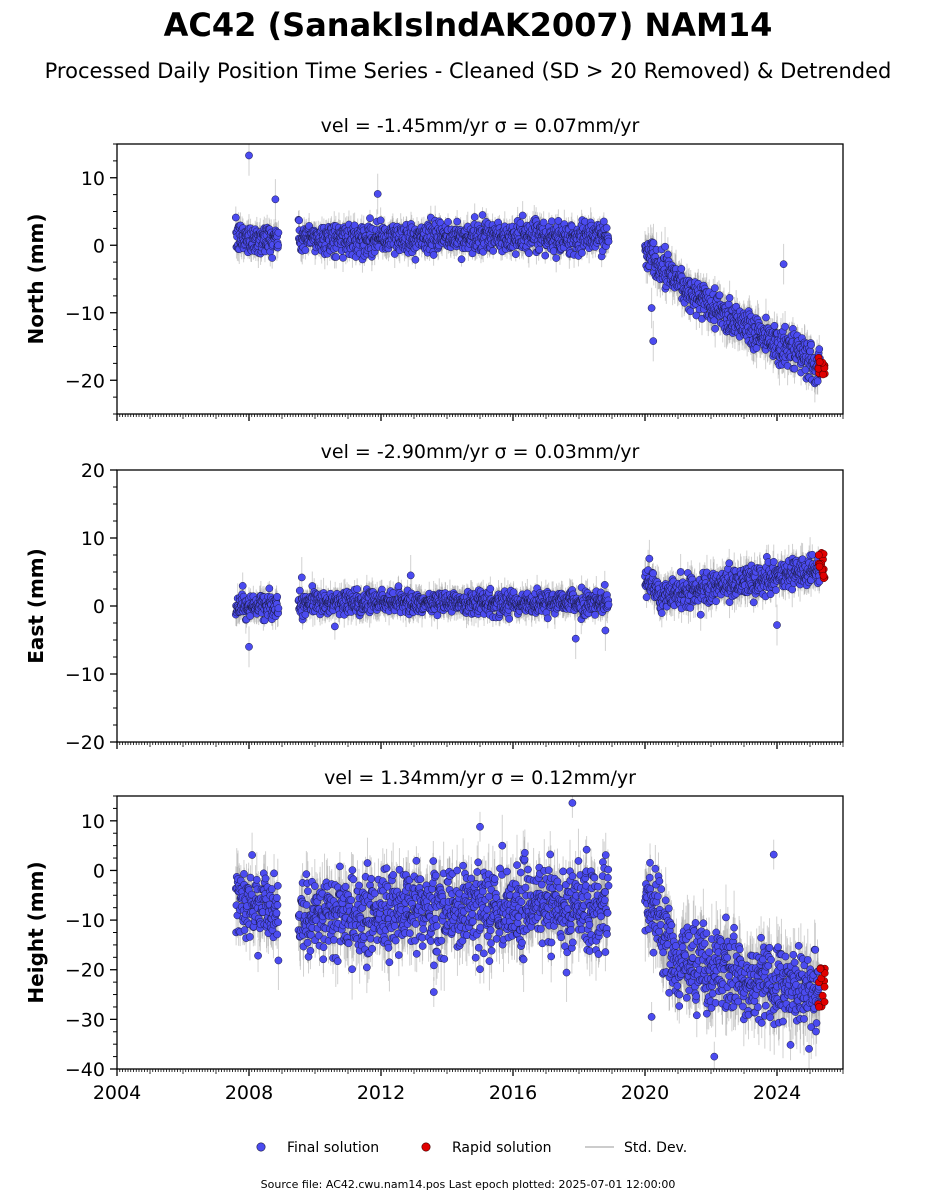 The image size is (937, 1200). What do you see at coordinates (468, 25) in the screenshot?
I see `figure-title: AC42 (SanakIslndAK2007) NAM14` at bounding box center [468, 25].